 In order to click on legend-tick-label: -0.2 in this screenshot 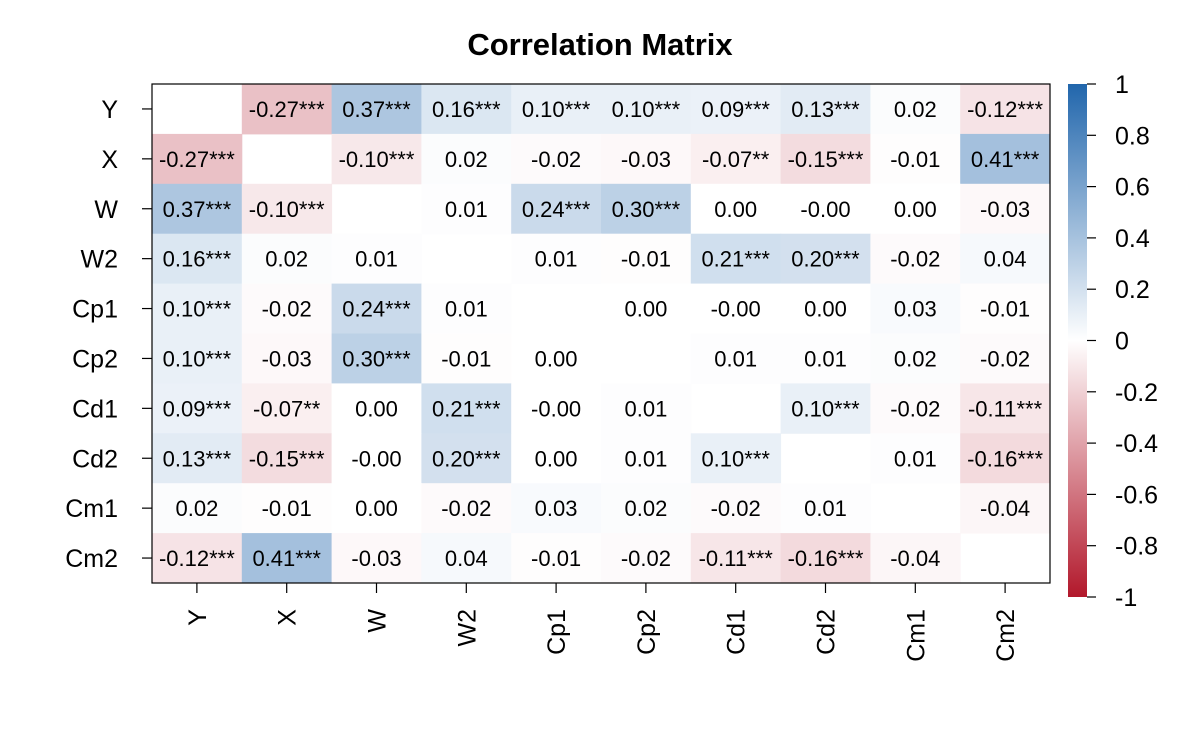, I will do `click(1136, 393)`.